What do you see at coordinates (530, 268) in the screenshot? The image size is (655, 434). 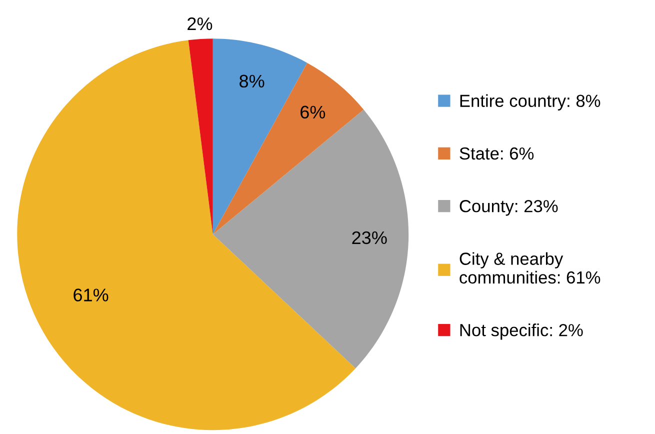 I see `legend-label: City & nearby communities: 61%` at bounding box center [530, 268].